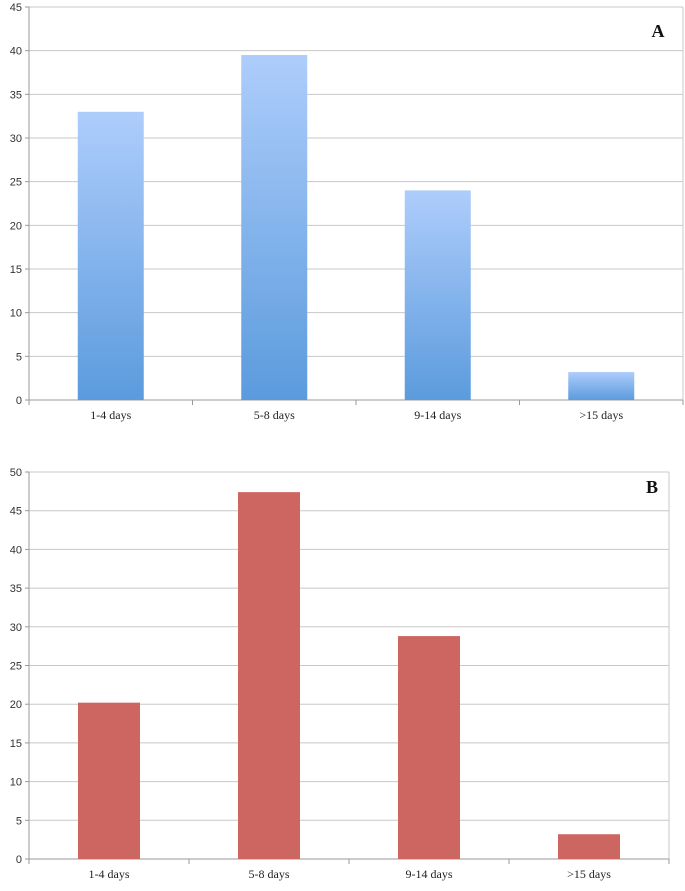  I want to click on chart-b-ytick-label: 20, so click(16, 705).